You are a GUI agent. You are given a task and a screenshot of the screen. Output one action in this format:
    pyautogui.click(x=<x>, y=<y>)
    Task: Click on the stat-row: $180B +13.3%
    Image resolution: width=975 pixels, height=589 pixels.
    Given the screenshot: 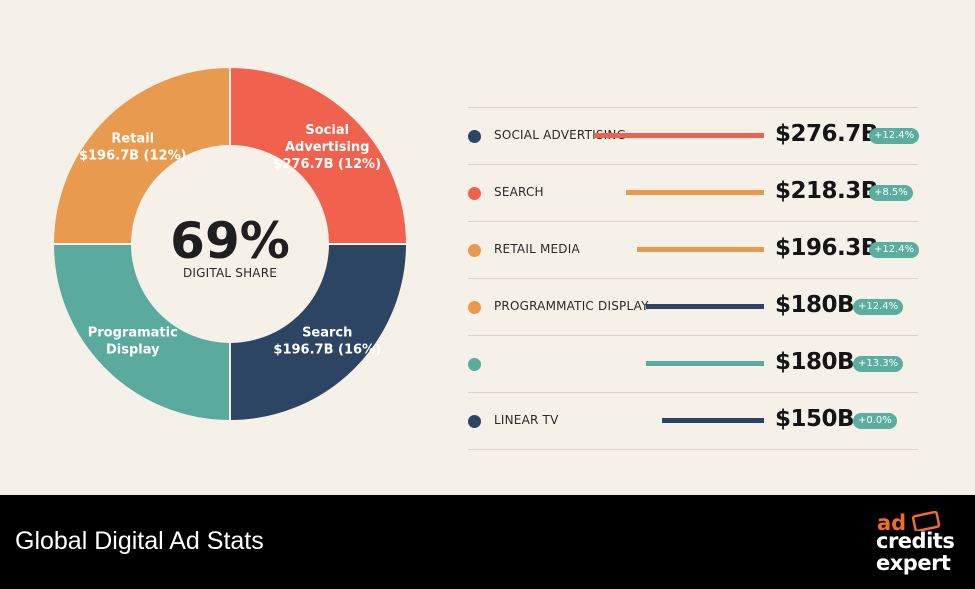 What is the action you would take?
    pyautogui.click(x=693, y=363)
    